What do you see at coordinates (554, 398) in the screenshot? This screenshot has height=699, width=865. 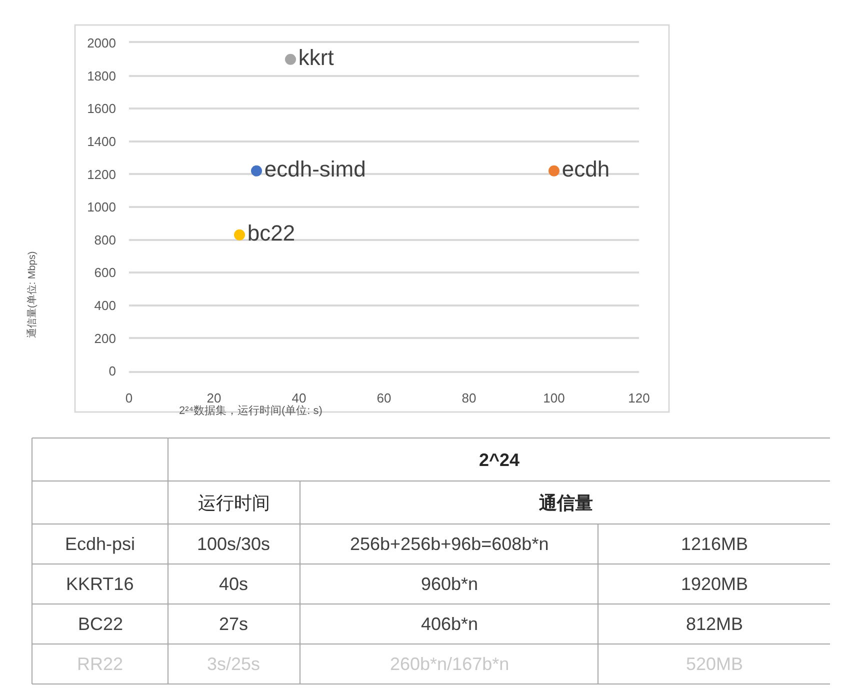 I see `x-tick-label: 100` at bounding box center [554, 398].